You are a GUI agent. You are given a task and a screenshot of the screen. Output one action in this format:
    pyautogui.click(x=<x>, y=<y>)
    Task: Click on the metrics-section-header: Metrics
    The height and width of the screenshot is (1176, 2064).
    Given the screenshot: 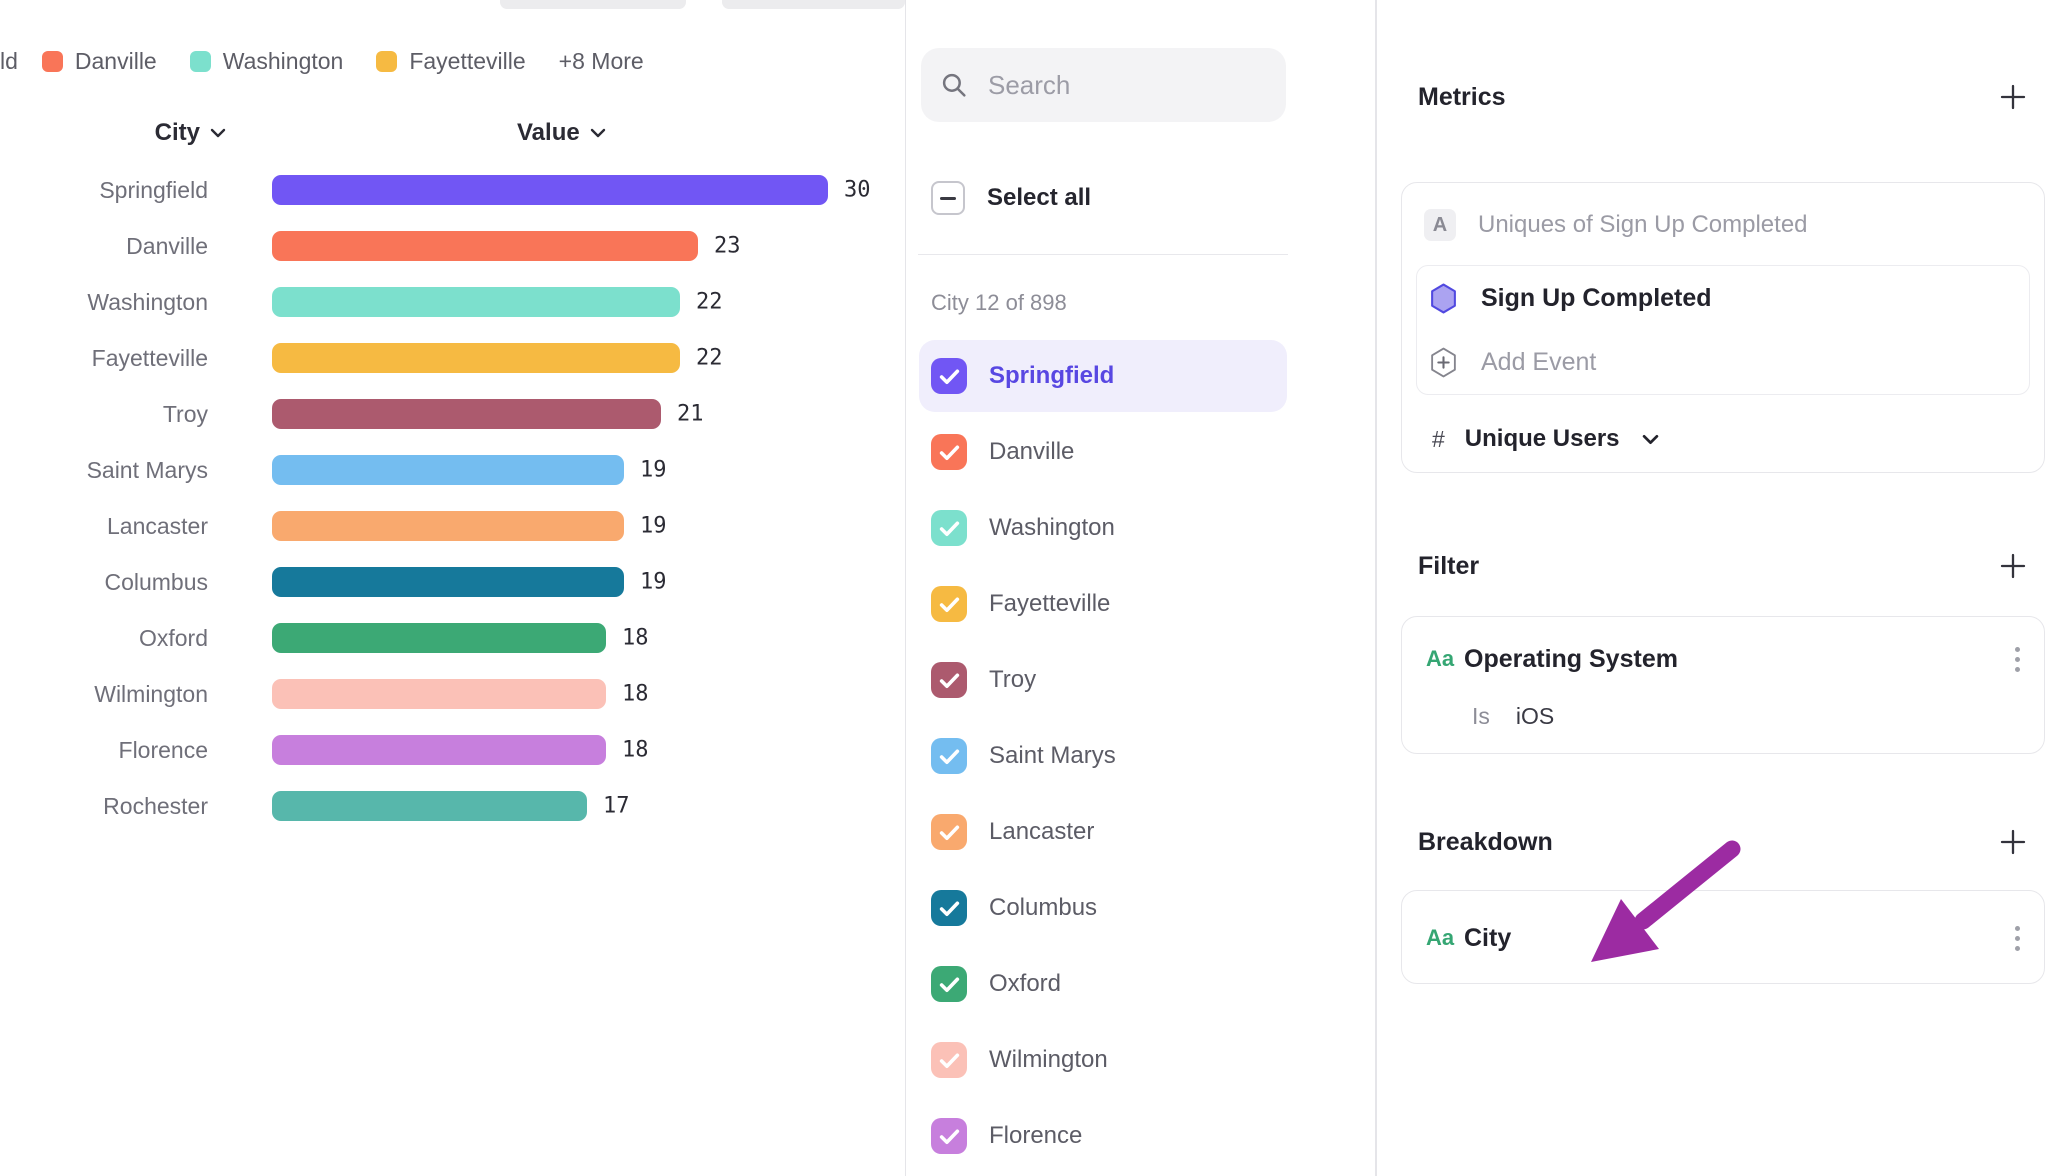 What is the action you would take?
    pyautogui.click(x=1723, y=97)
    